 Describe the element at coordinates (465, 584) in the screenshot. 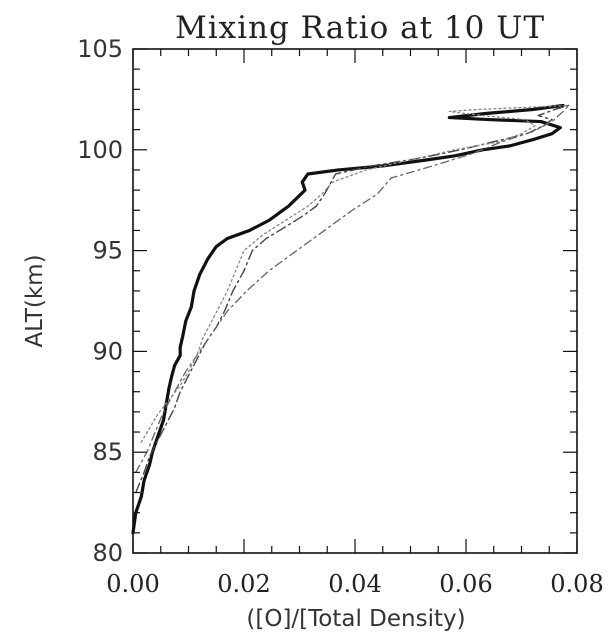

I see `x-tick-label: 0.06` at that location.